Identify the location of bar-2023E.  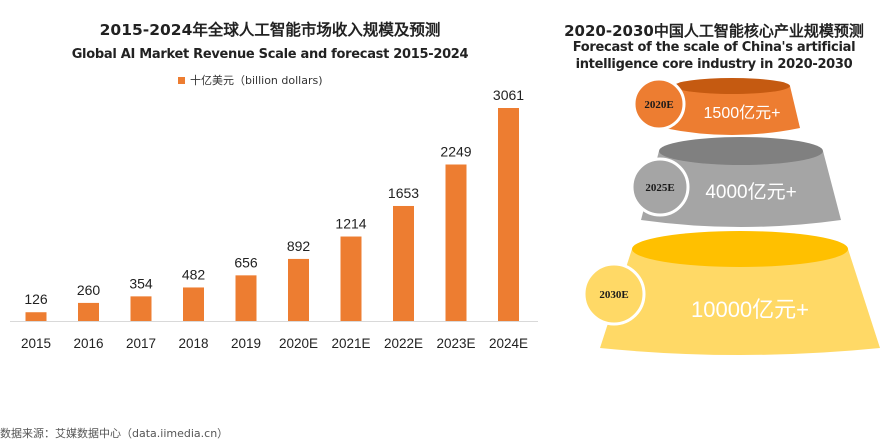
(456, 242).